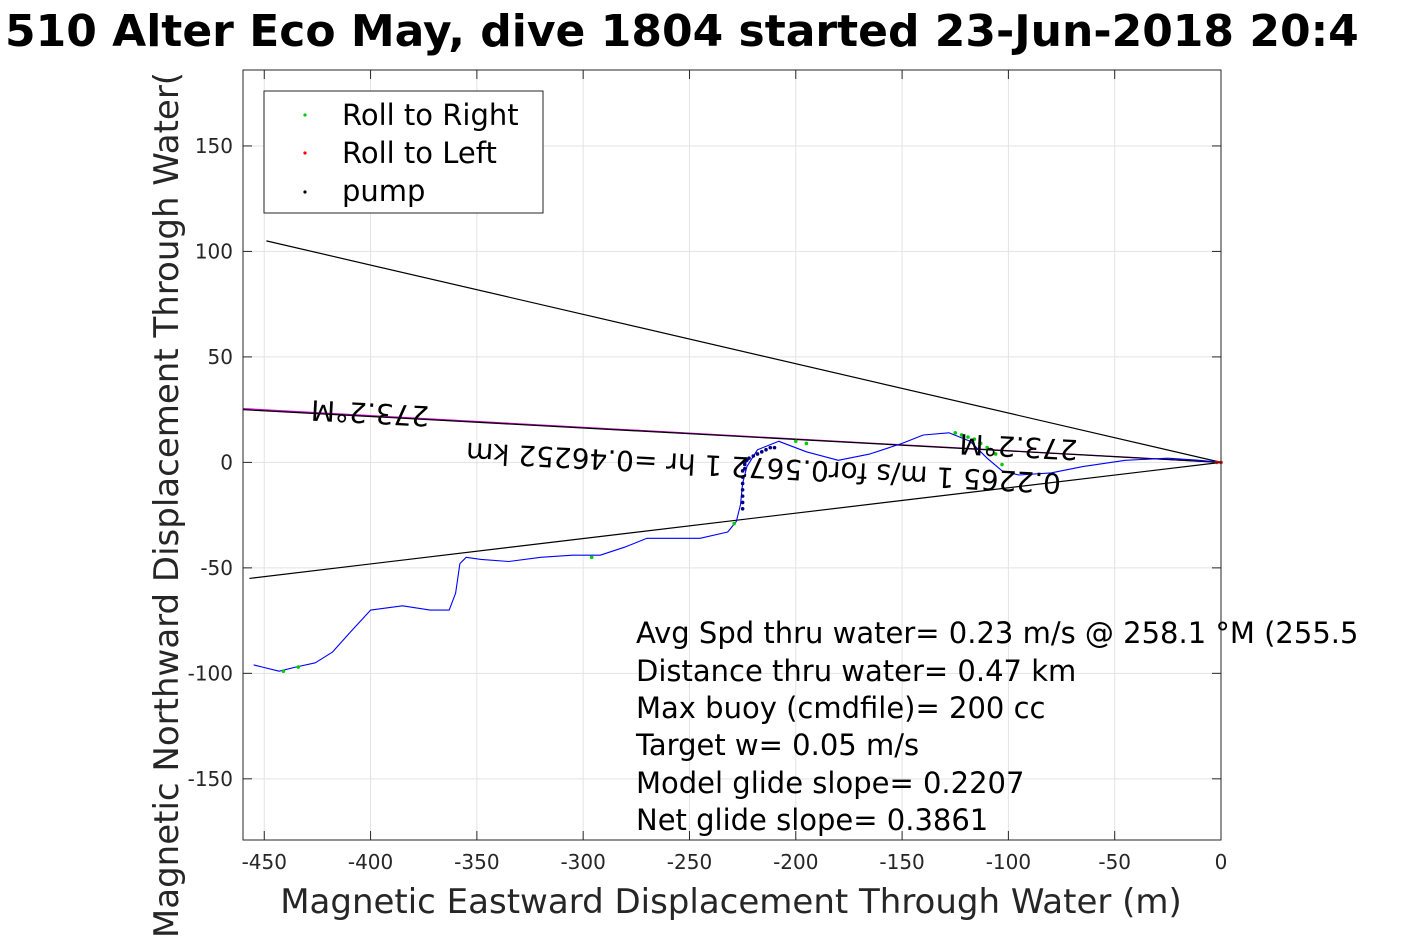  What do you see at coordinates (840, 708) in the screenshot?
I see `summary-line: Max buoy (cmdfile)= 200 cc` at bounding box center [840, 708].